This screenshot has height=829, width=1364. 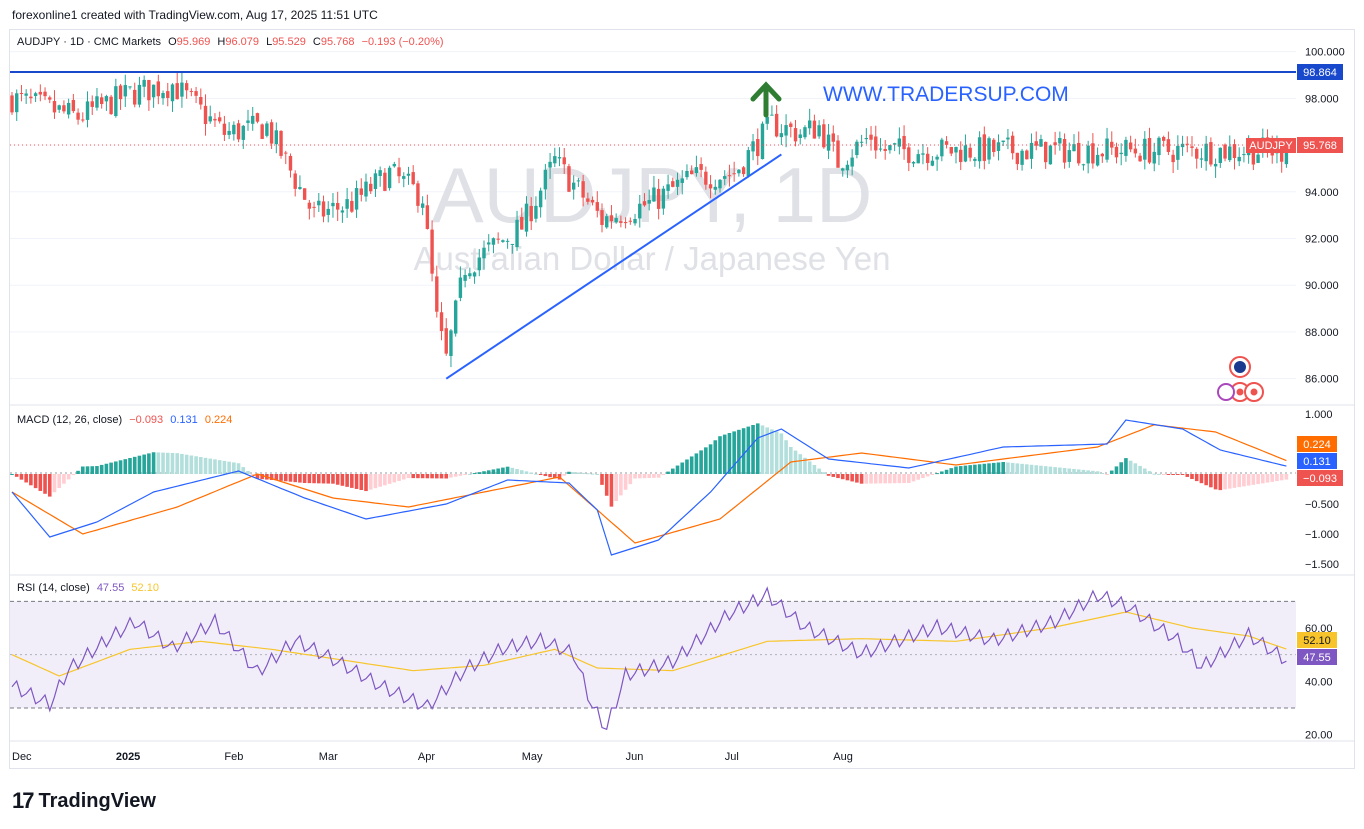 I want to click on australia-flag-icon, so click(x=1240, y=367).